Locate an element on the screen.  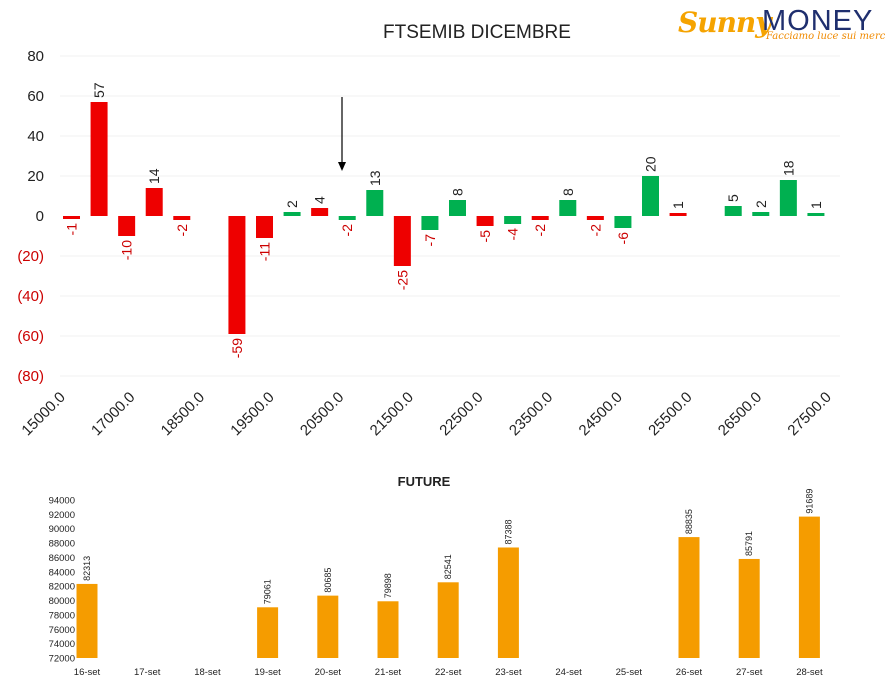
data-label: 88835 is located at coordinates (689, 521).